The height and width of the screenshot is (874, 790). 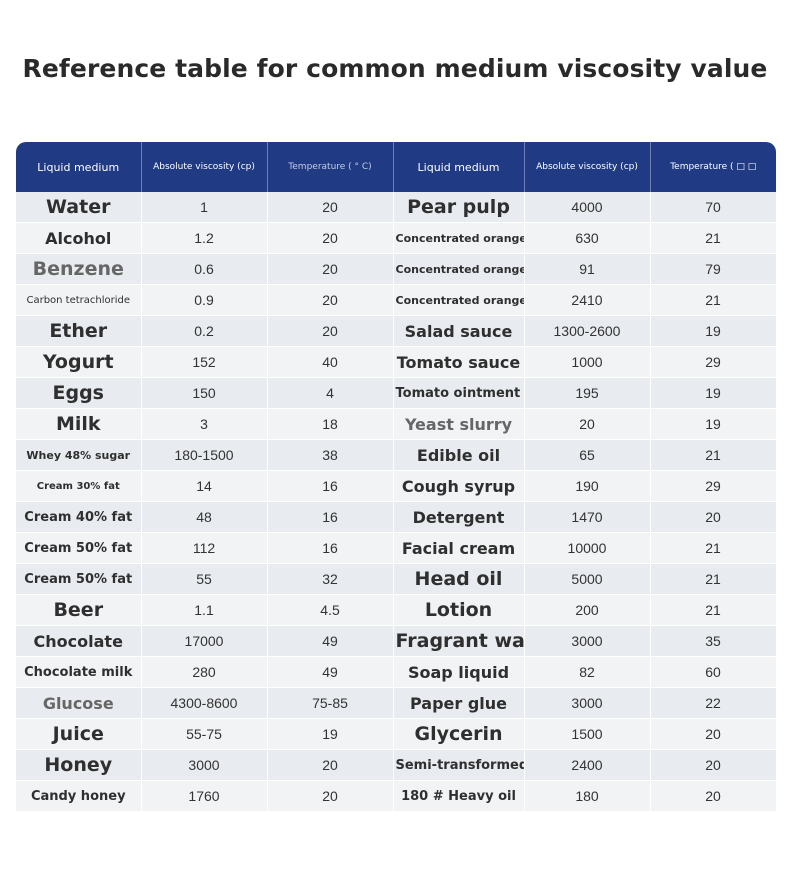 I want to click on left-viscosity: 1.1, so click(x=204, y=610).